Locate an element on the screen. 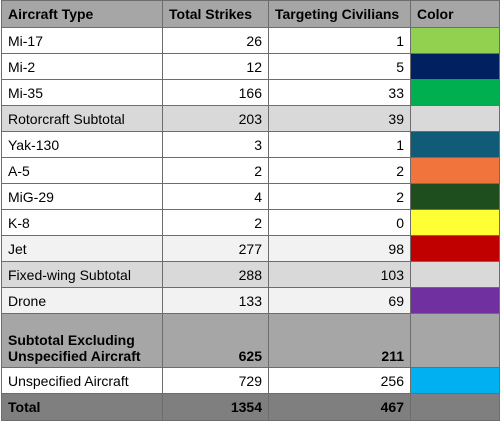 This screenshot has height=421, width=500. header-total-strikes: Total Strikes is located at coordinates (215, 14).